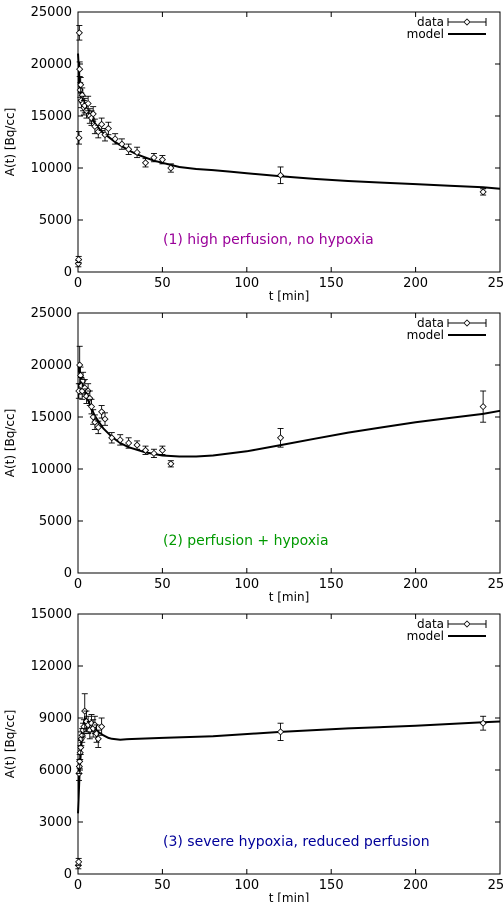 The width and height of the screenshot is (503, 902). What do you see at coordinates (51, 666) in the screenshot?
I see `y-tick-label: 12000` at bounding box center [51, 666].